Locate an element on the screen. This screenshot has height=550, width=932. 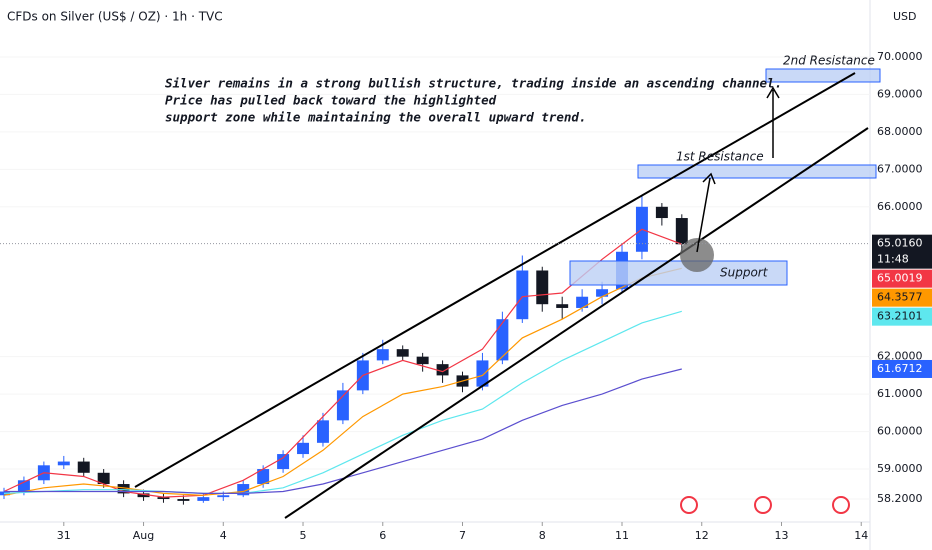
x-tick-label: Aug is located at coordinates (143, 535).